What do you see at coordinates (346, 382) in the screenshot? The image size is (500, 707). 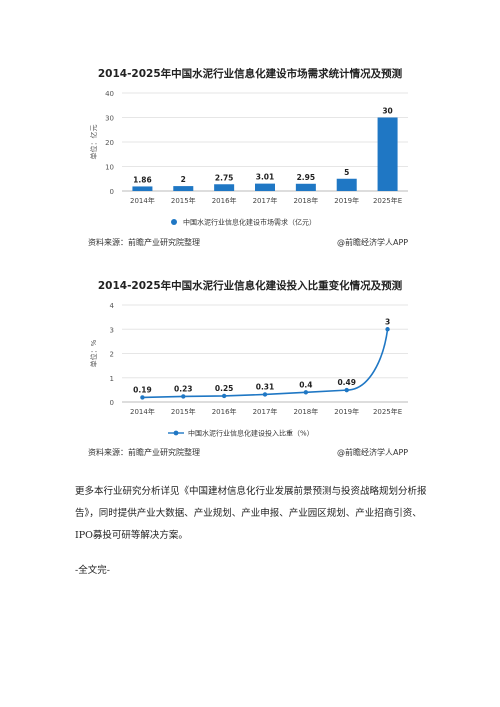 I see `line-data-label: 0.49` at bounding box center [346, 382].